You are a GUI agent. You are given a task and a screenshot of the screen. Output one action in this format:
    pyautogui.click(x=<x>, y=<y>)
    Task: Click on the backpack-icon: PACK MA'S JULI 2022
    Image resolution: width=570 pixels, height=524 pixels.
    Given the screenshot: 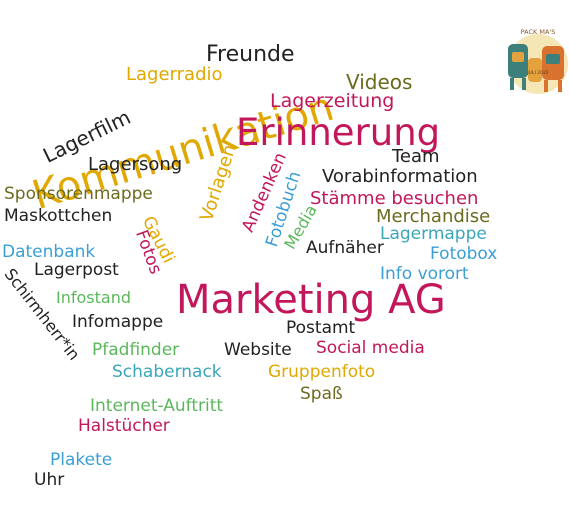 What is the action you would take?
    pyautogui.click(x=538, y=61)
    